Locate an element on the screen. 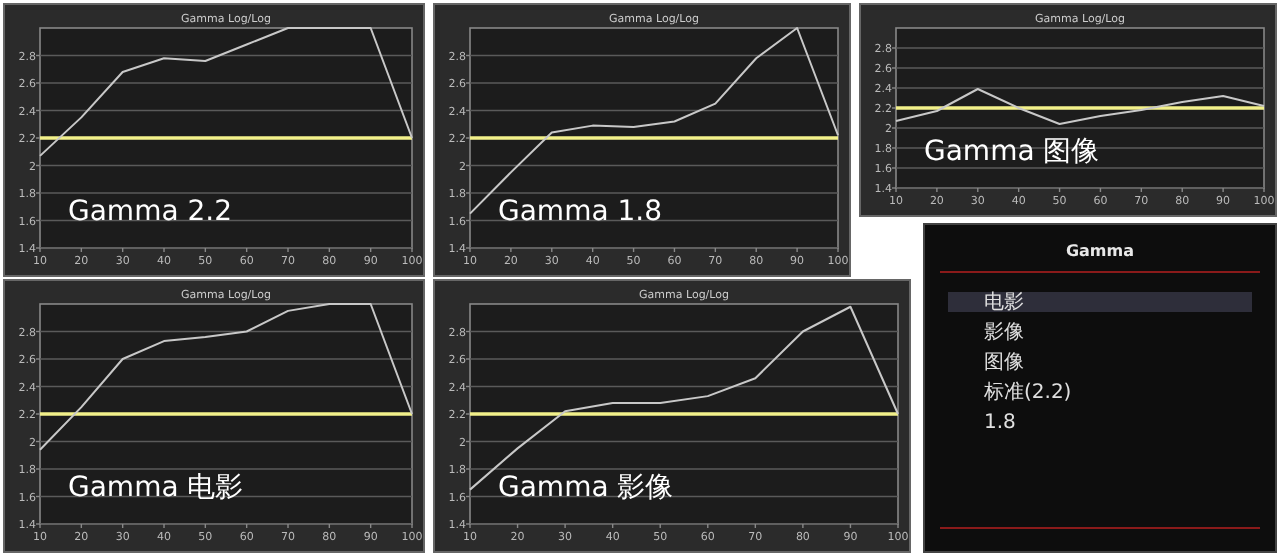 The height and width of the screenshot is (556, 1280). text: 标准(2.2) is located at coordinates (1027, 392).